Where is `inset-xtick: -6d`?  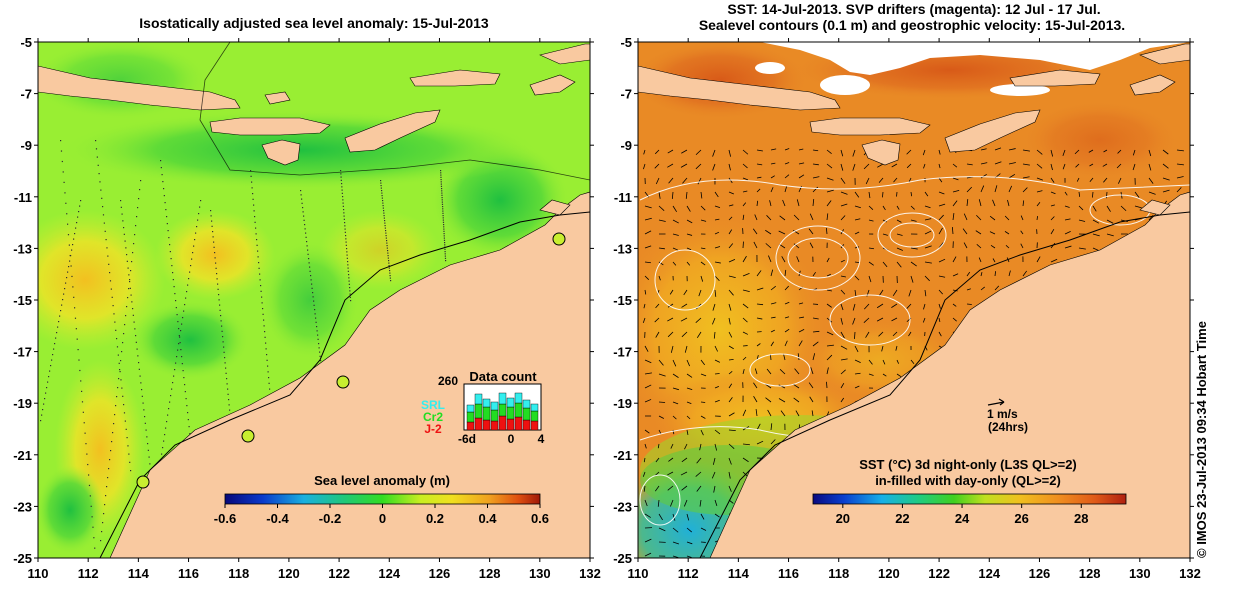 inset-xtick: -6d is located at coordinates (467, 439).